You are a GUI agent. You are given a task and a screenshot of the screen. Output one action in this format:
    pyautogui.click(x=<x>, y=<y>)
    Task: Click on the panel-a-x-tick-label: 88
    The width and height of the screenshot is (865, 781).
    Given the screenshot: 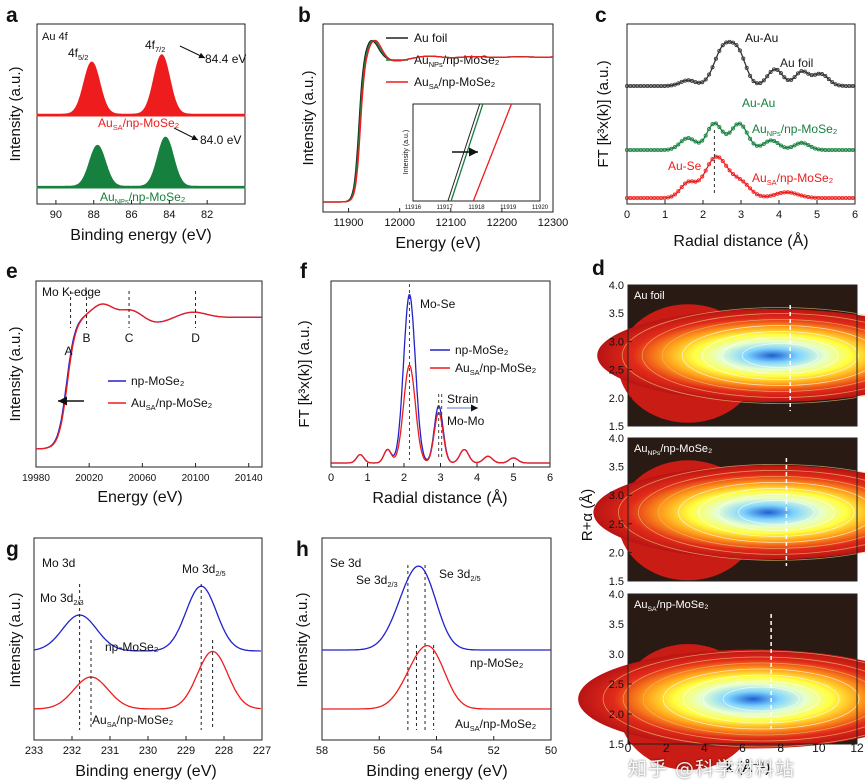 What is the action you would take?
    pyautogui.click(x=94, y=215)
    